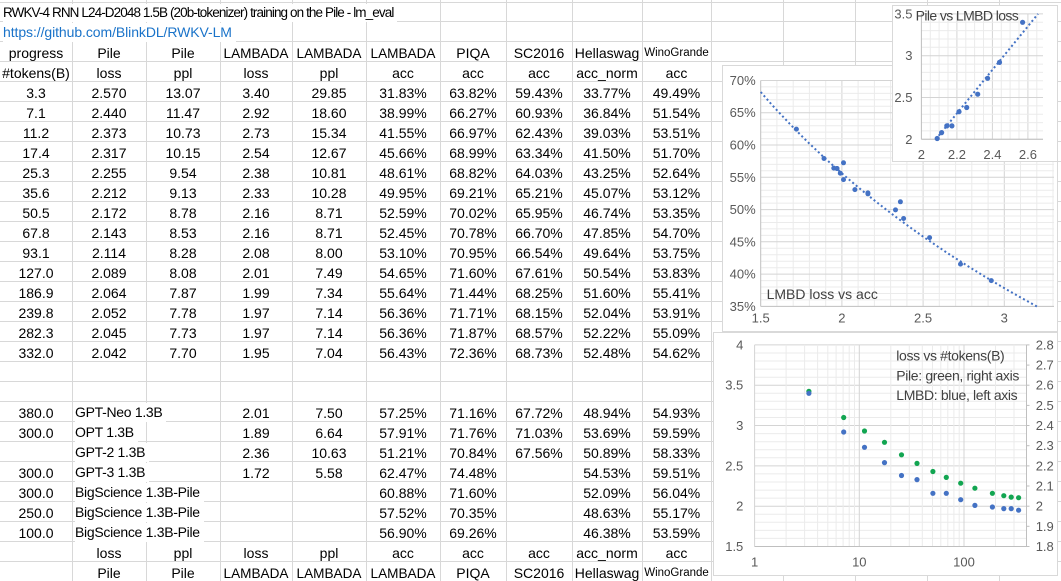  Describe the element at coordinates (743, 145) in the screenshot. I see `svg-text: 60%` at that location.